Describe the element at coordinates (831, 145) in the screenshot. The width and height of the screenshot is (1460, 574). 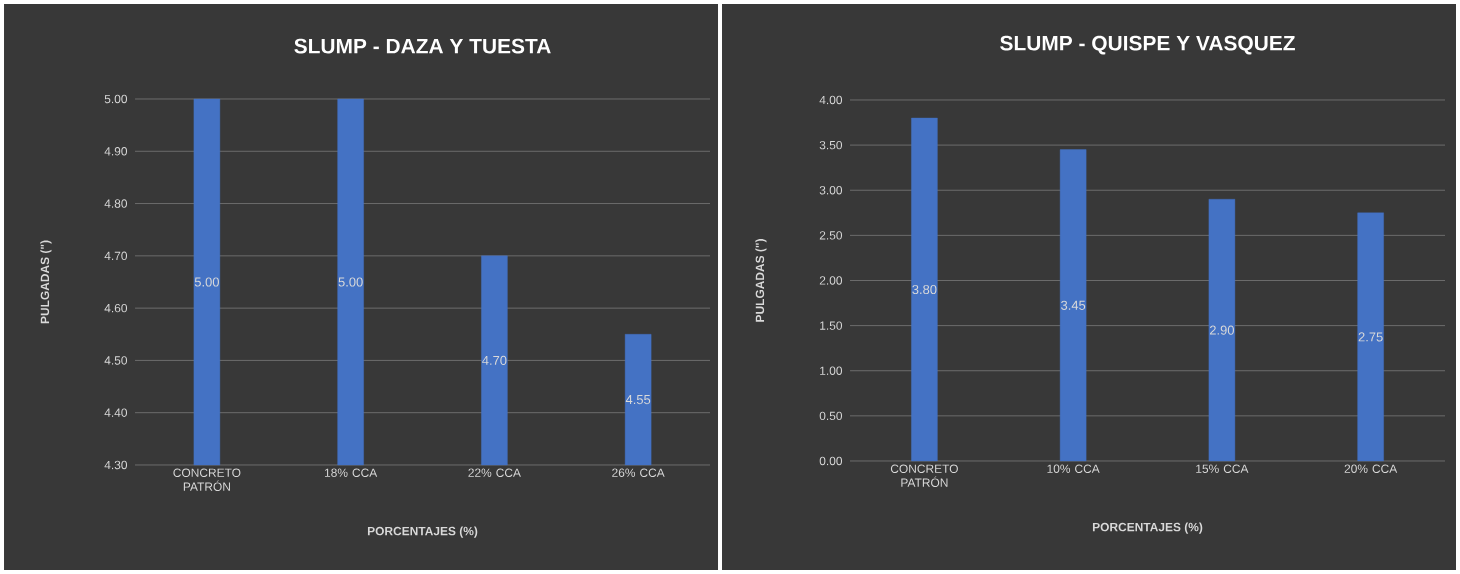
I see `y-tick-label: 3.50` at that location.